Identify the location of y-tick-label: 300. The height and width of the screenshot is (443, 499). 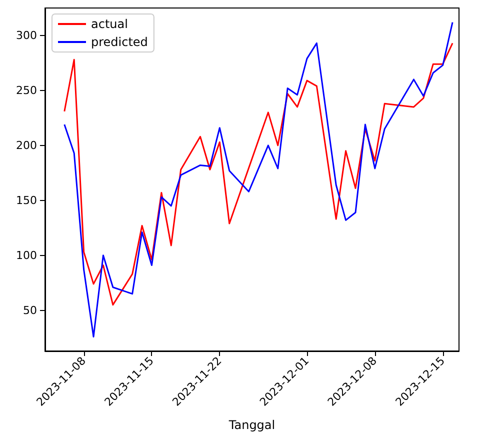
(26, 35).